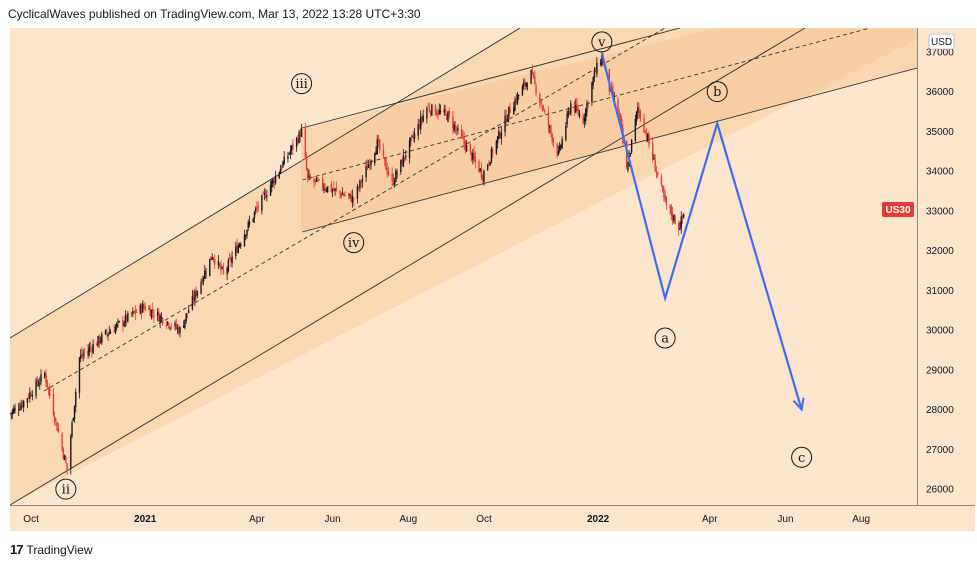 The image size is (977, 568). Describe the element at coordinates (940, 370) in the screenshot. I see `price-tick-label: 29000` at that location.